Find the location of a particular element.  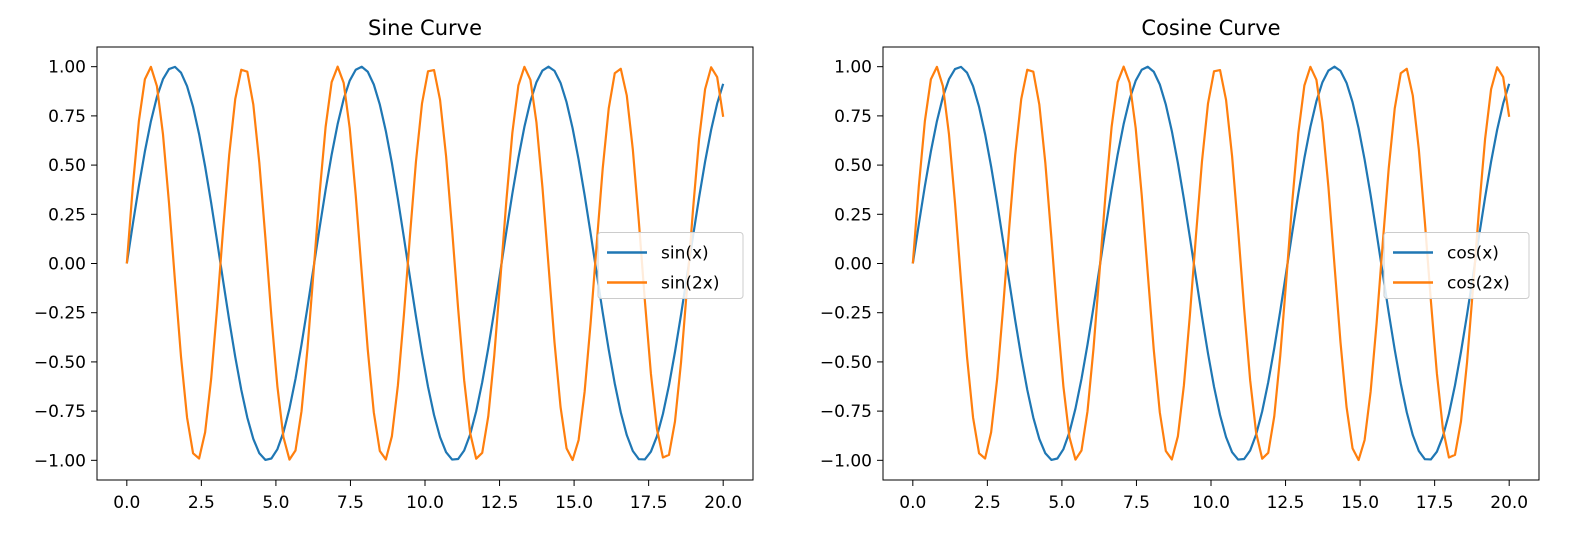

sine-x-tick-label: 20.0 is located at coordinates (723, 503).